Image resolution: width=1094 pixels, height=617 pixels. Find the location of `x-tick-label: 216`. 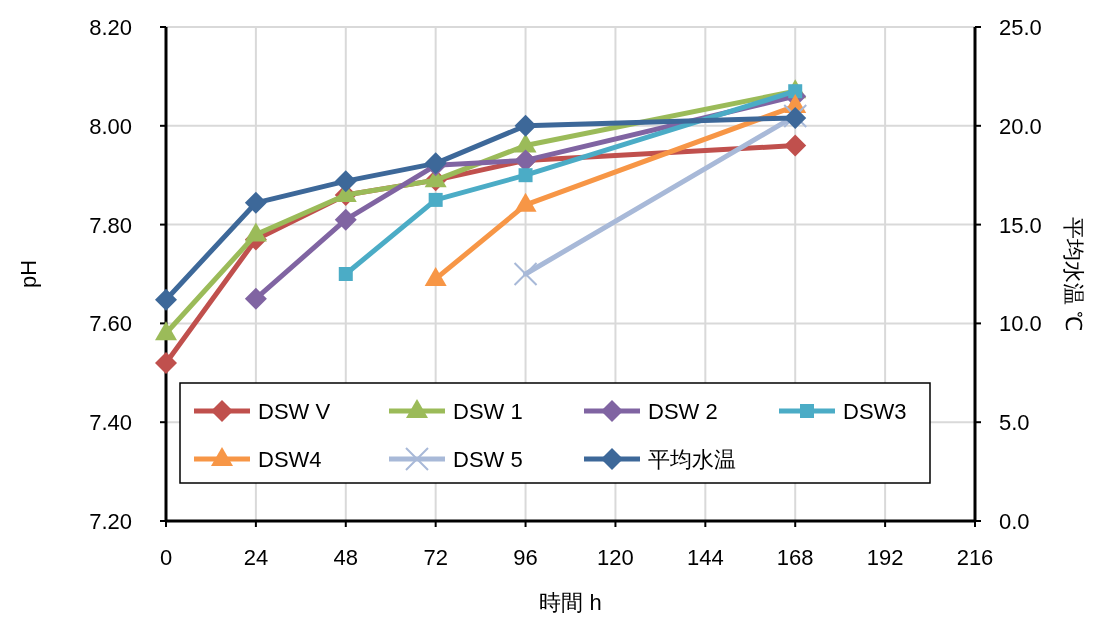

x-tick-label: 216 is located at coordinates (975, 557).